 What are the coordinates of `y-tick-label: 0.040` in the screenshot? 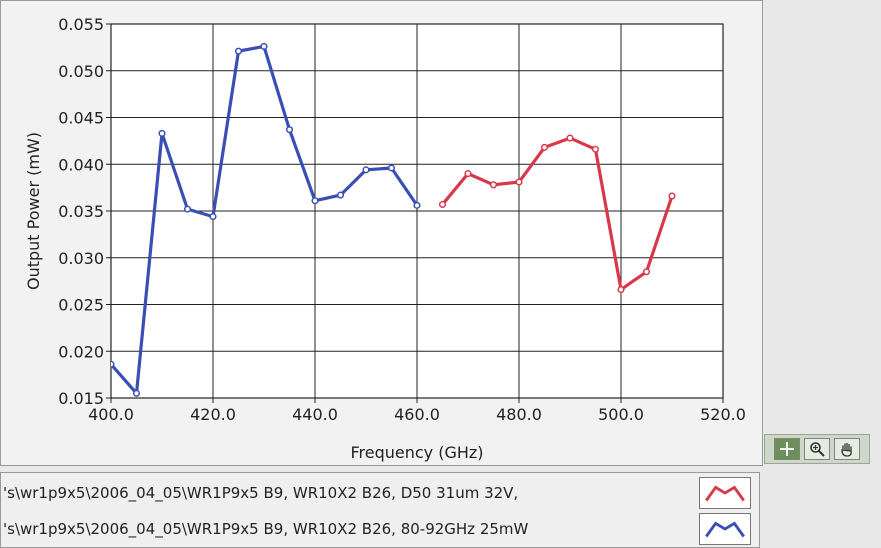 It's located at (81, 164).